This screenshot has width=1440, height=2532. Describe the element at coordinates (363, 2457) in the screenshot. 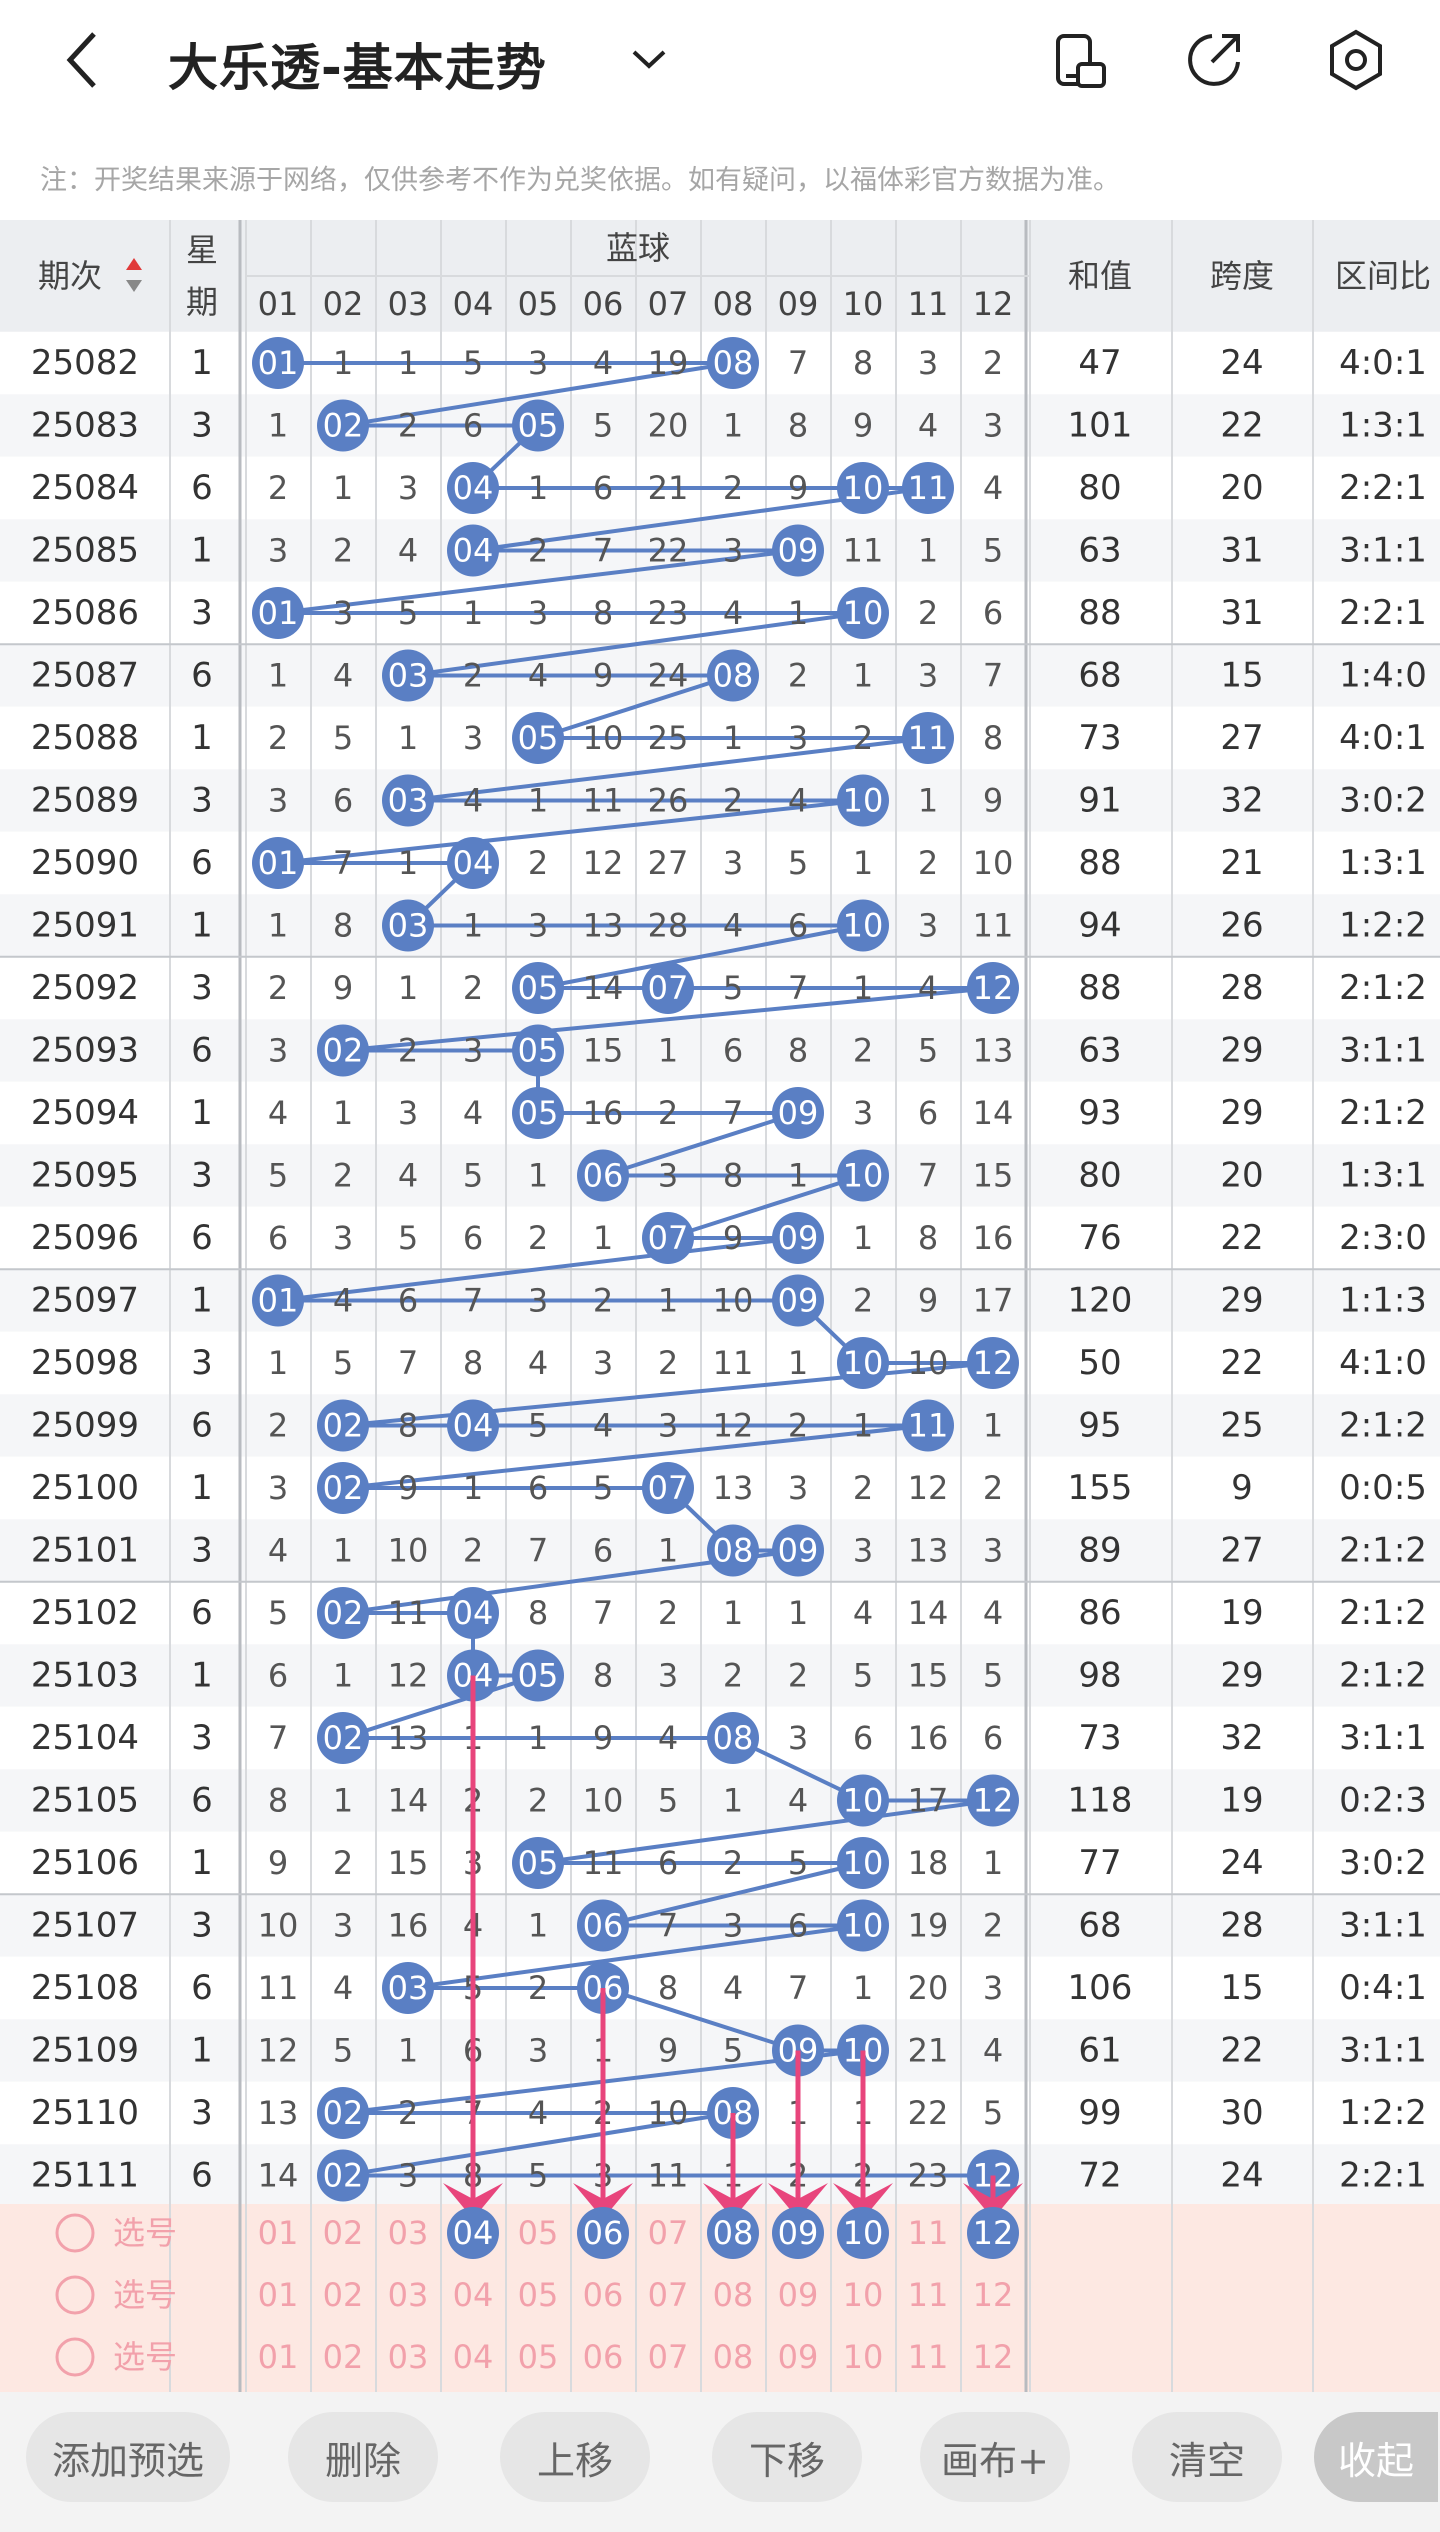

I see `delete-button: 删除` at that location.